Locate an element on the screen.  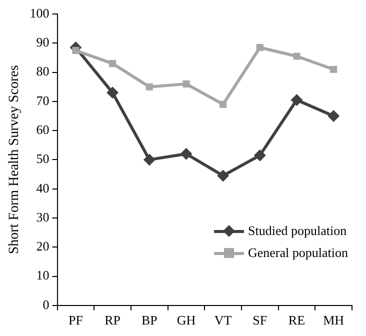
x-tick-label: RP is located at coordinates (112, 320).